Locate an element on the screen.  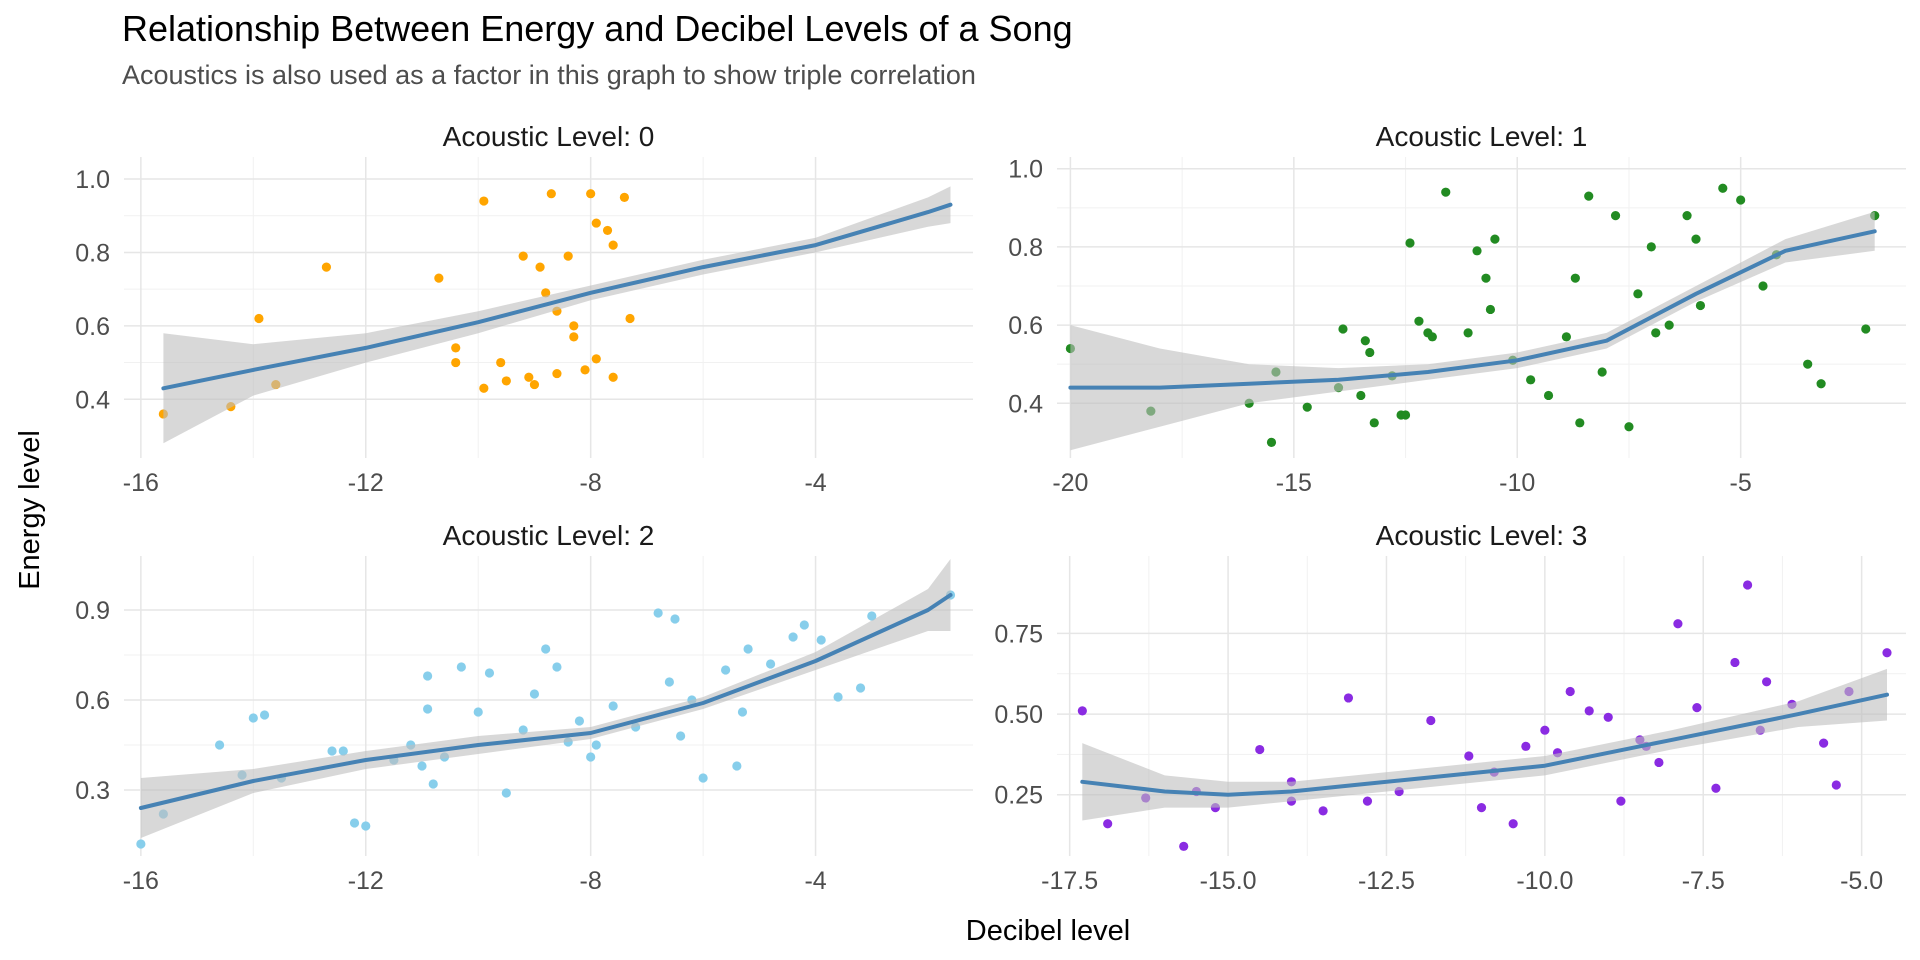
y-axis-title: Energy level is located at coordinates (30, 510).